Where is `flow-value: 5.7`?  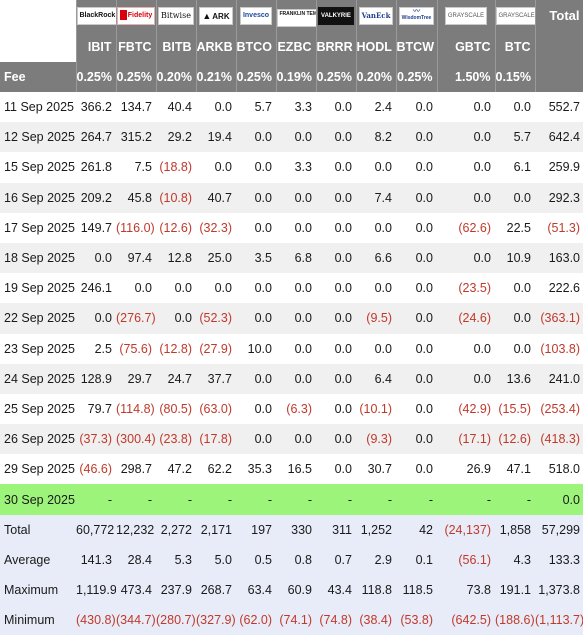 flow-value: 5.7 is located at coordinates (256, 107).